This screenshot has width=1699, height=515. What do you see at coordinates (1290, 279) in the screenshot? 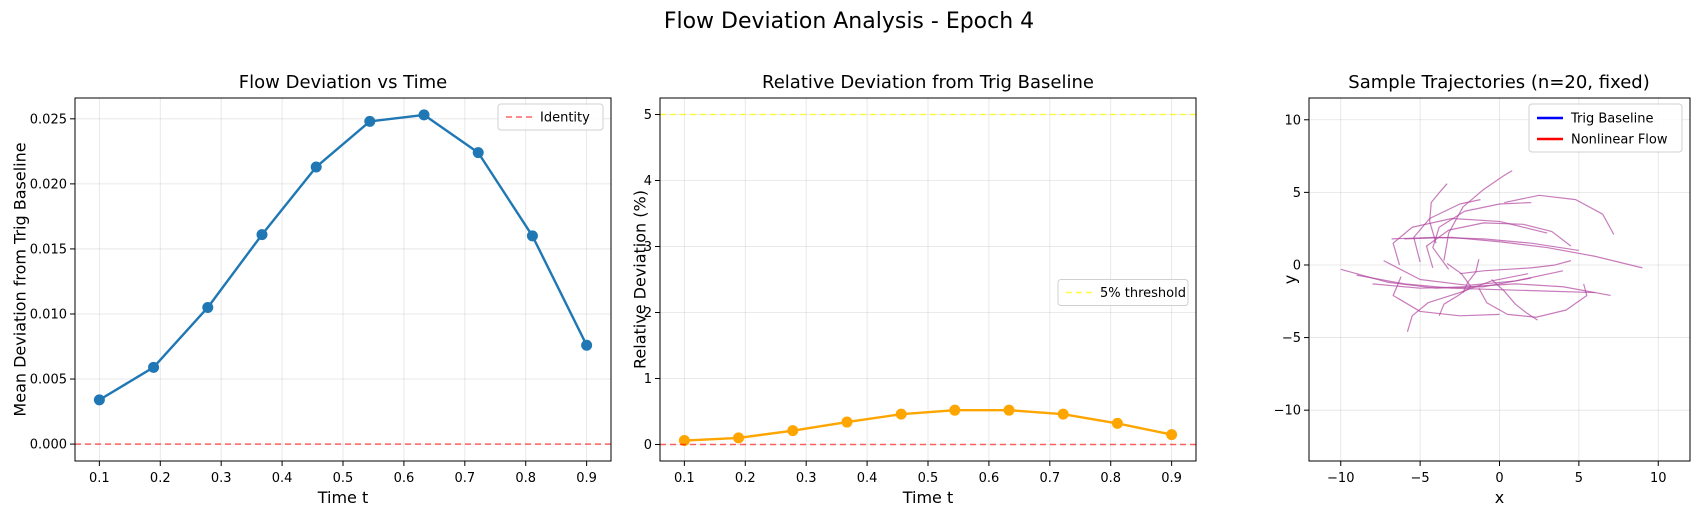
I see `y-axis-label: y` at bounding box center [1290, 279].